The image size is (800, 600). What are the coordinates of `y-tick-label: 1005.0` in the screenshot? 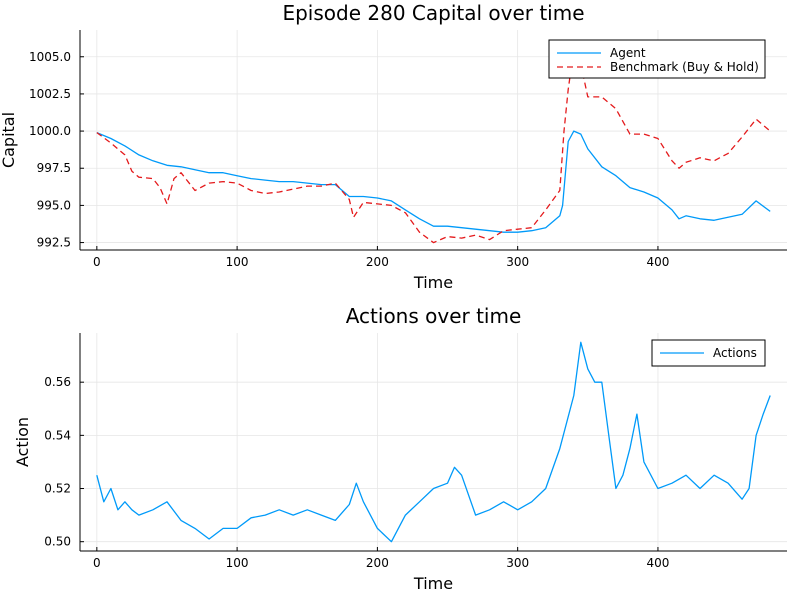 It's located at (50, 57).